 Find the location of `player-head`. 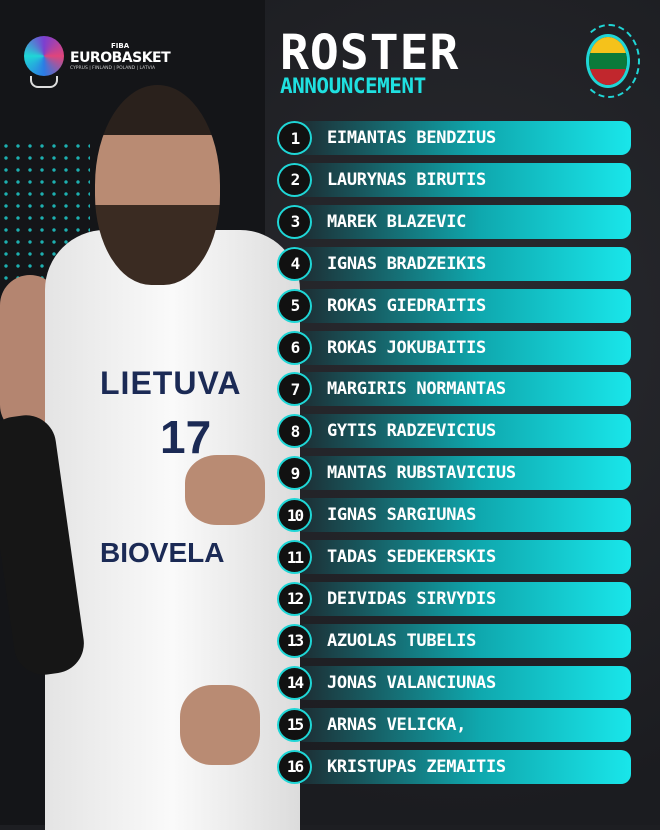

player-head is located at coordinates (157, 185).